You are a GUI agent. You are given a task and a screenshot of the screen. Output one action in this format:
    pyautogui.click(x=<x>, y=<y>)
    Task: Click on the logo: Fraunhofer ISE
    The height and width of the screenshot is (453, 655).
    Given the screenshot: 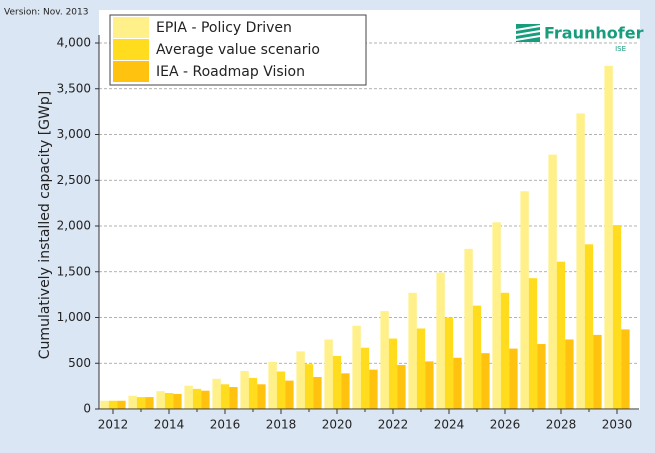 What is the action you would take?
    pyautogui.click(x=579, y=38)
    